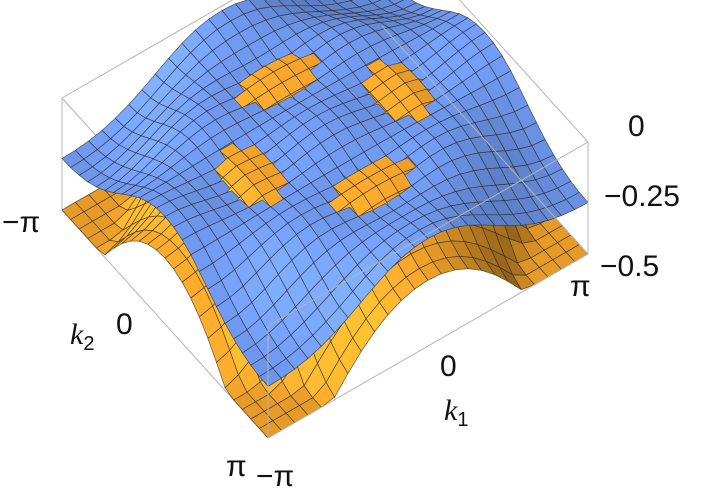 This screenshot has width=720, height=504. Describe the element at coordinates (629, 266) in the screenshot. I see `z-tick-neg-0-5: −0.5` at that location.